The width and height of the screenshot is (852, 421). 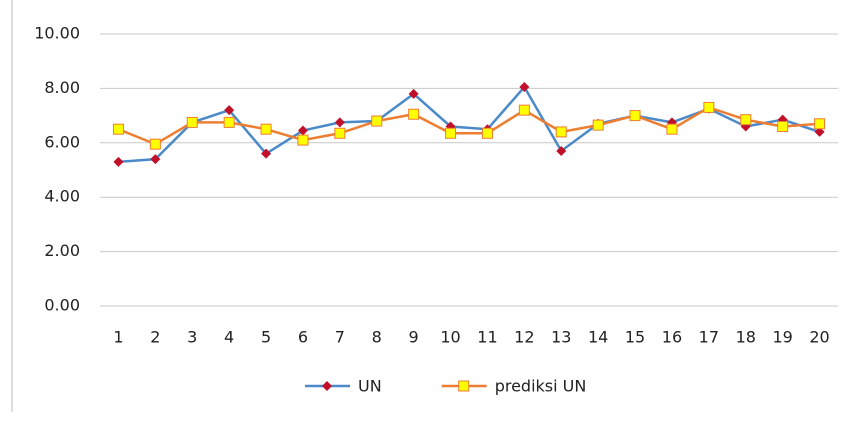 I want to click on x-tick-label: 7, so click(x=340, y=337).